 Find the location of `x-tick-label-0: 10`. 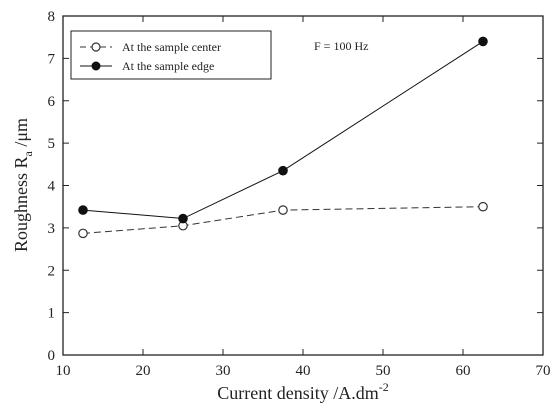

x-tick-label-0: 10 is located at coordinates (63, 371).